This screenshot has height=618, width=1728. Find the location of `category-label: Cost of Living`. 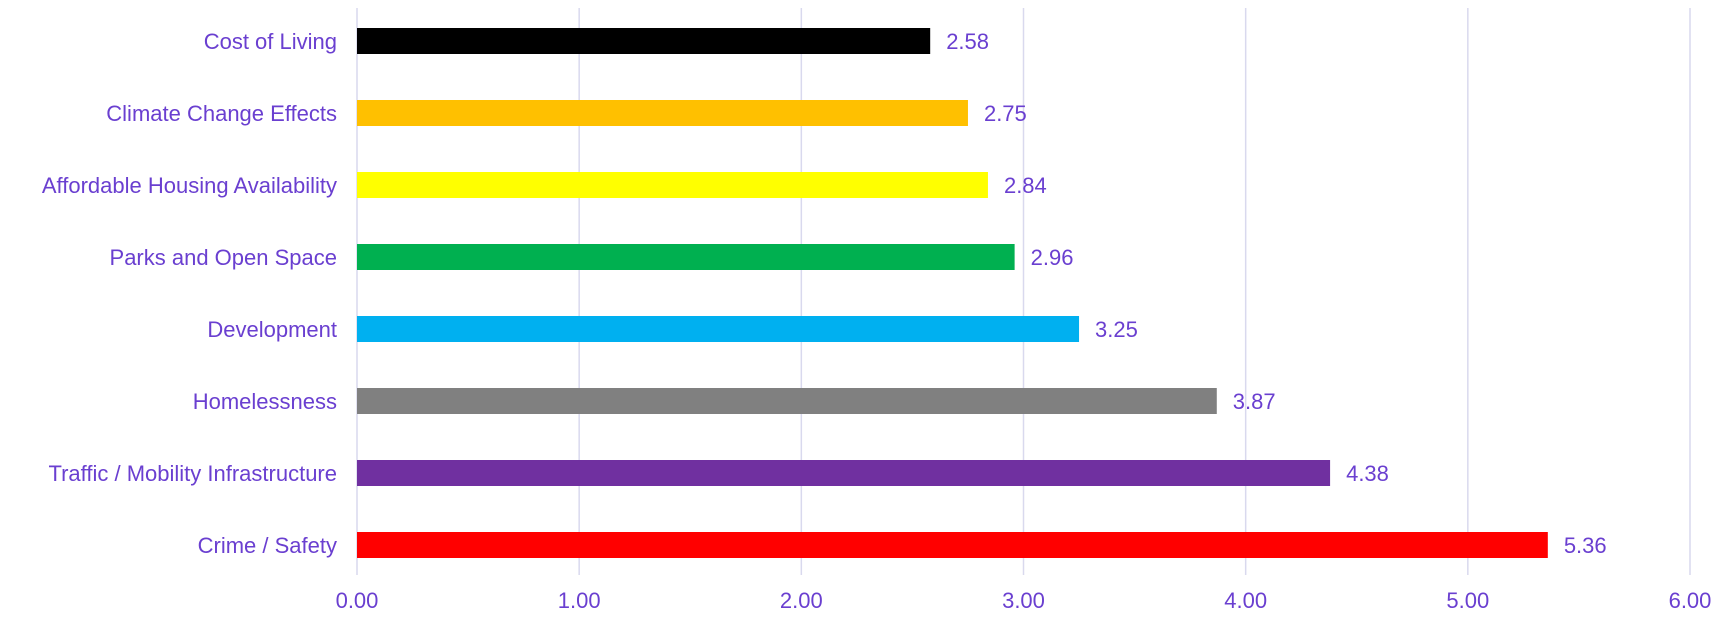

category-label: Cost of Living is located at coordinates (270, 41).